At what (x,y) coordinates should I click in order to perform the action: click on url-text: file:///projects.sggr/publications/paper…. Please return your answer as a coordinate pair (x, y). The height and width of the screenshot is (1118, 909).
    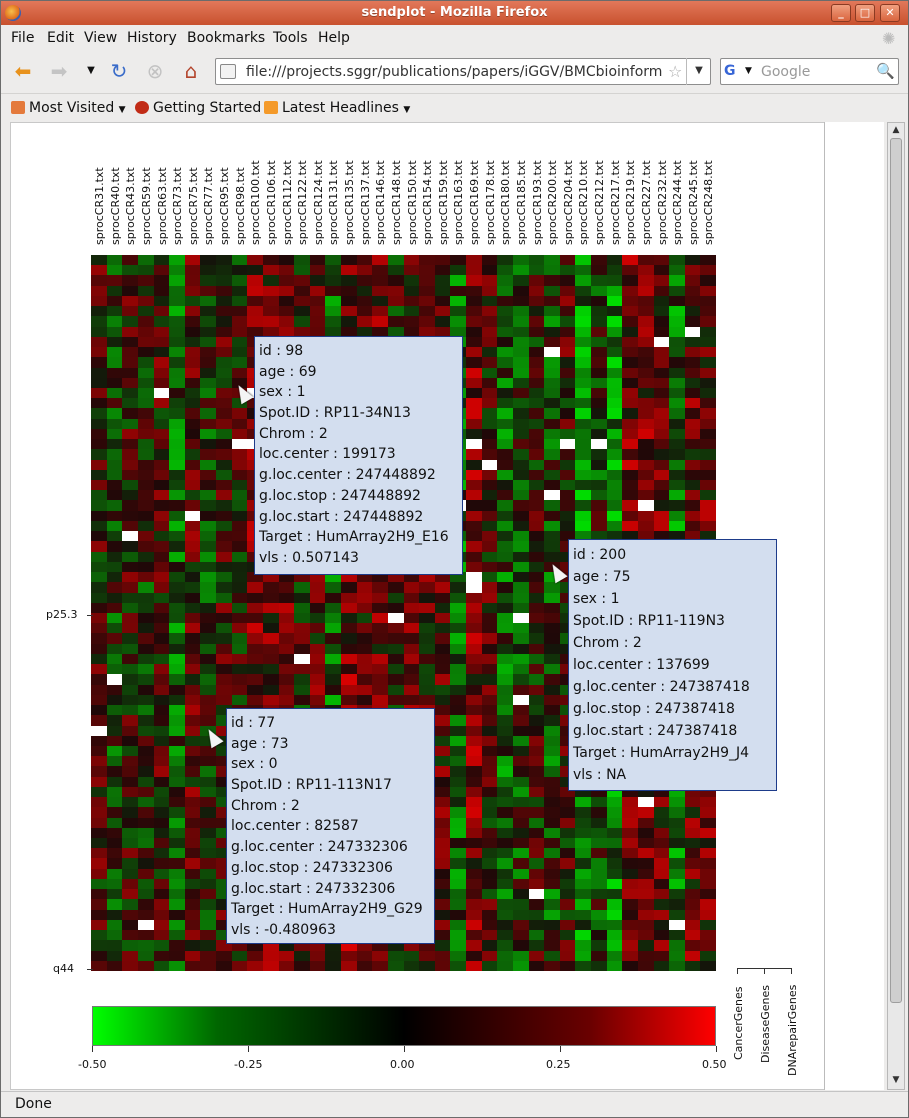
    Looking at the image, I should click on (454, 72).